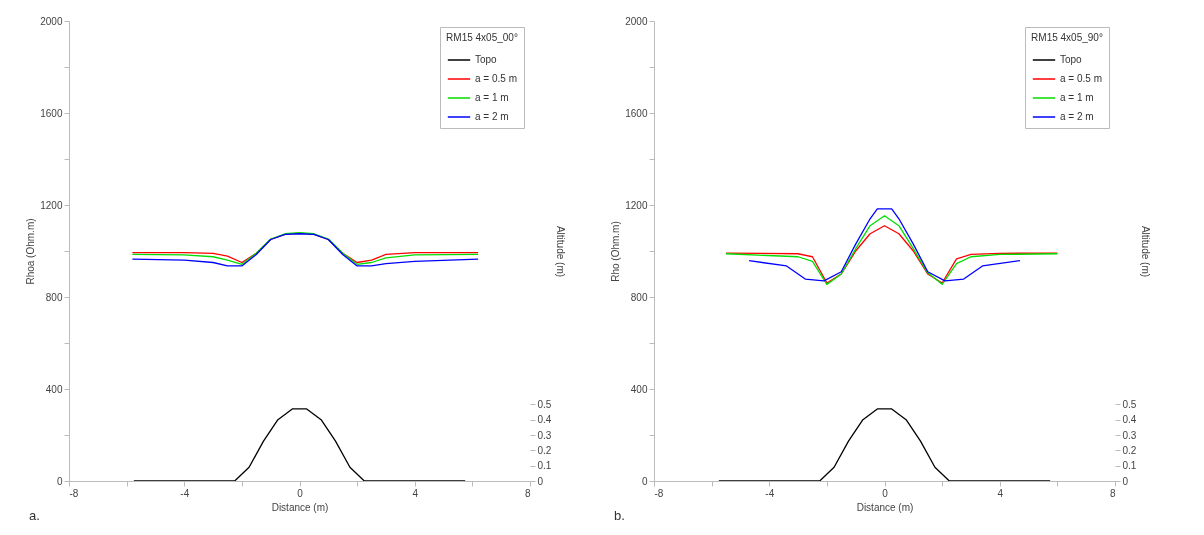 Image resolution: width=1204 pixels, height=535 pixels. I want to click on legend-title: RM15 4x05_90°, so click(1067, 37).